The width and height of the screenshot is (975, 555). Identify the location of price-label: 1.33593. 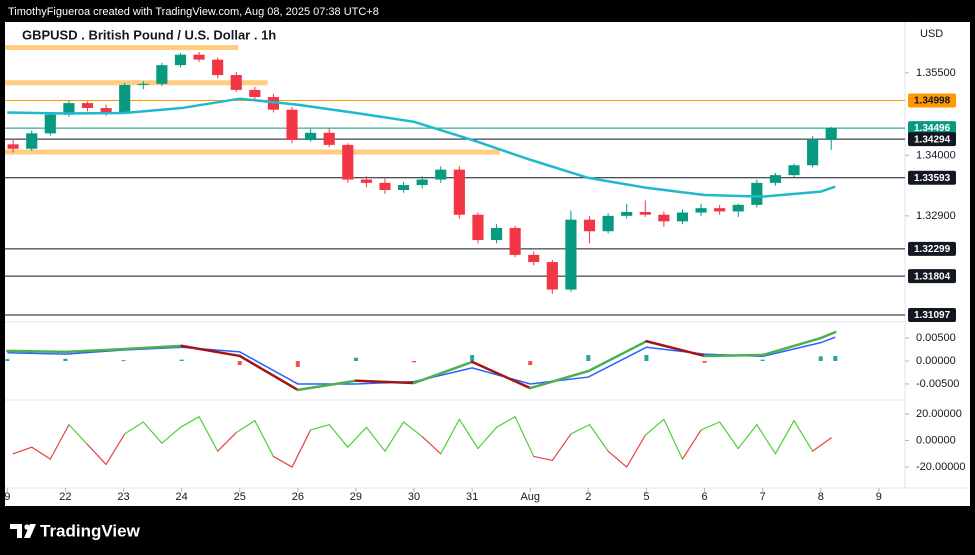
(932, 178).